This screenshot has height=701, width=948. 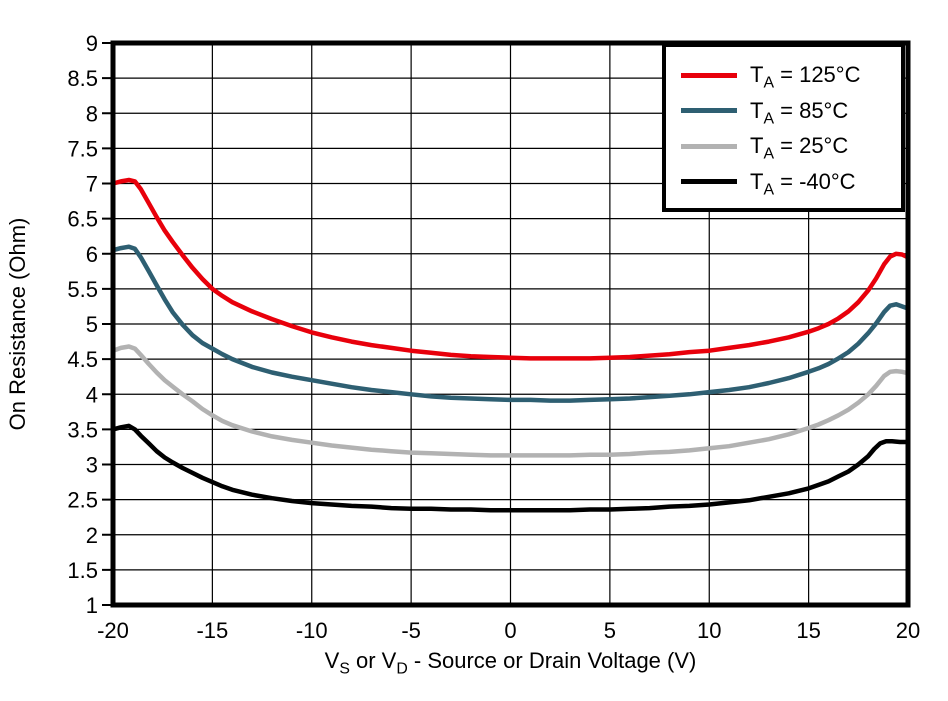 What do you see at coordinates (82, 500) in the screenshot?
I see `y-tick-label: 2.5` at bounding box center [82, 500].